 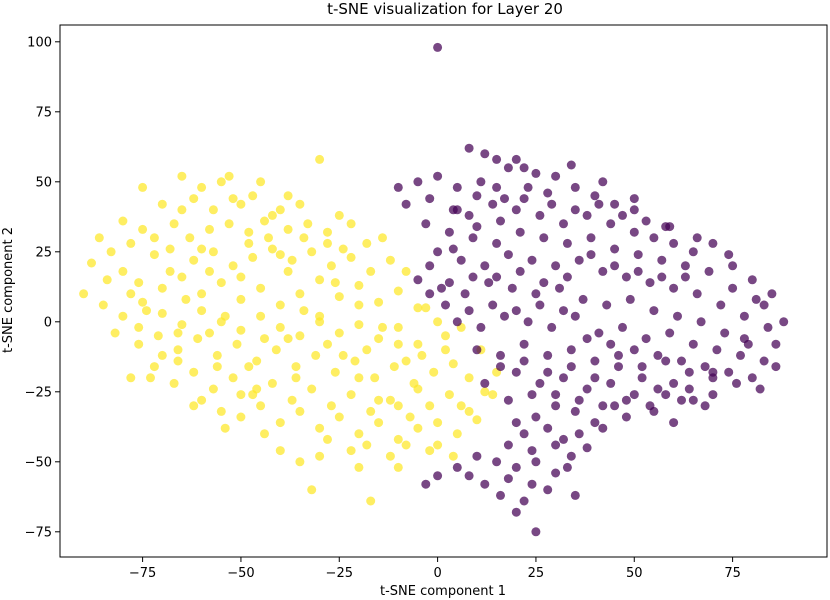 What do you see at coordinates (38, 462) in the screenshot?
I see `y-tick-label: −50` at bounding box center [38, 462].